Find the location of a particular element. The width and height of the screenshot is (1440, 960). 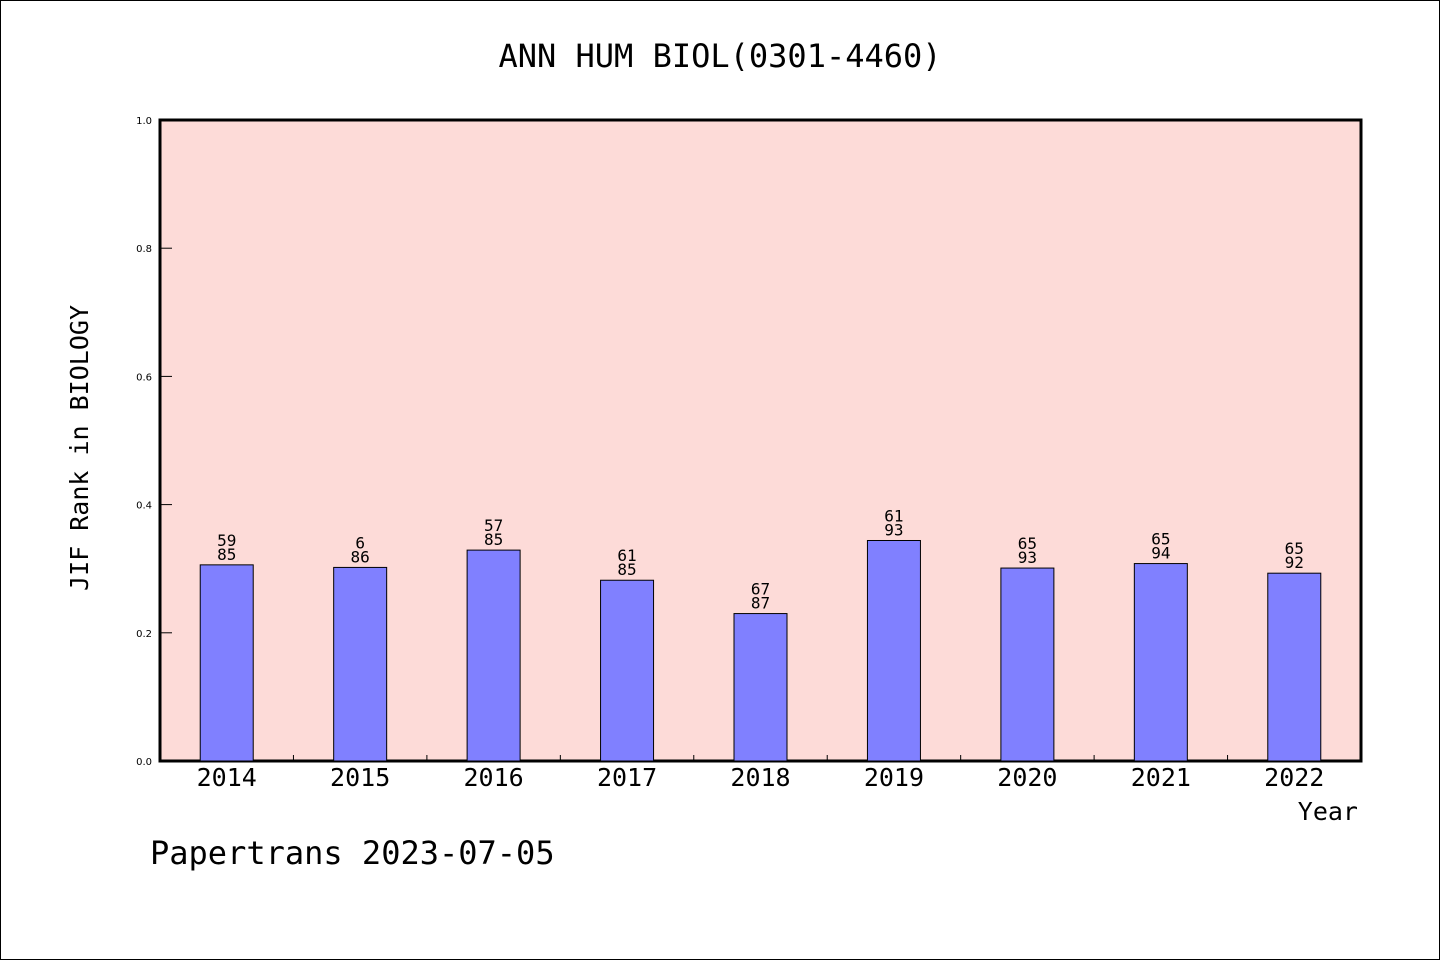

data-label-numerator-2022: 65 is located at coordinates (1294, 548).